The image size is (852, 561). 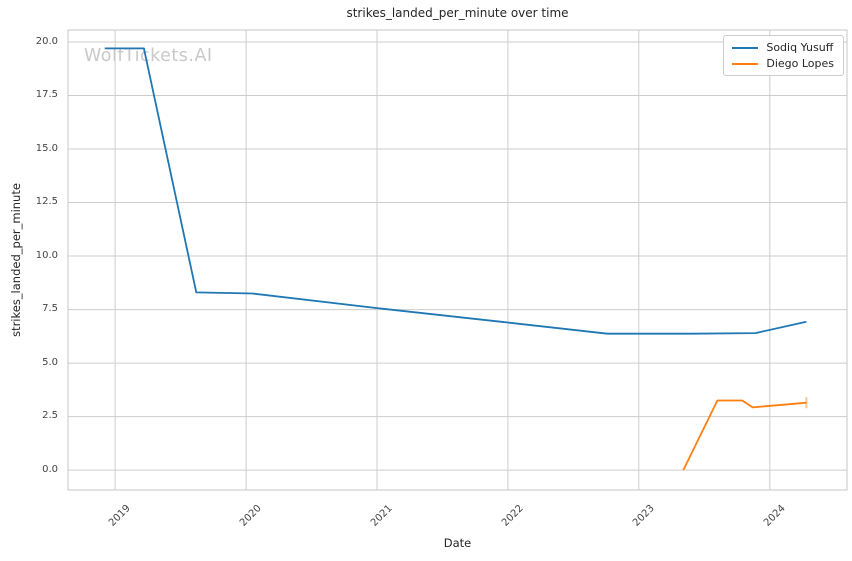 I want to click on y-tick-label: 2.5, so click(x=50, y=416).